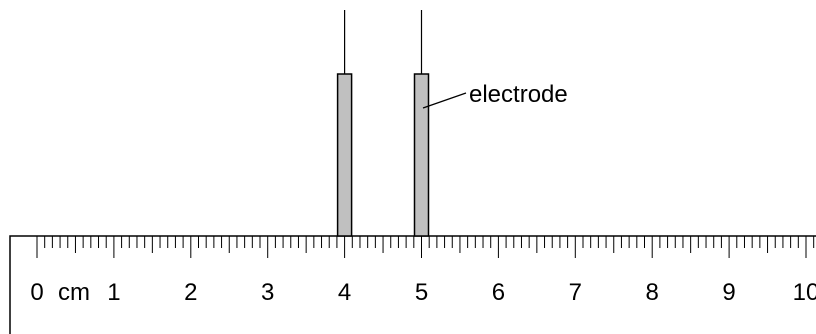 The width and height of the screenshot is (816, 334). I want to click on tick-label-7: 7, so click(575, 292).